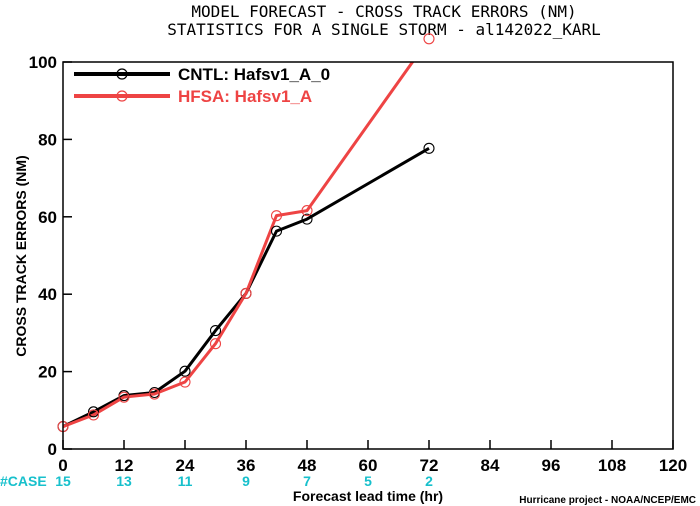  Describe the element at coordinates (612, 465) in the screenshot. I see `x-tick-label: 108` at that location.